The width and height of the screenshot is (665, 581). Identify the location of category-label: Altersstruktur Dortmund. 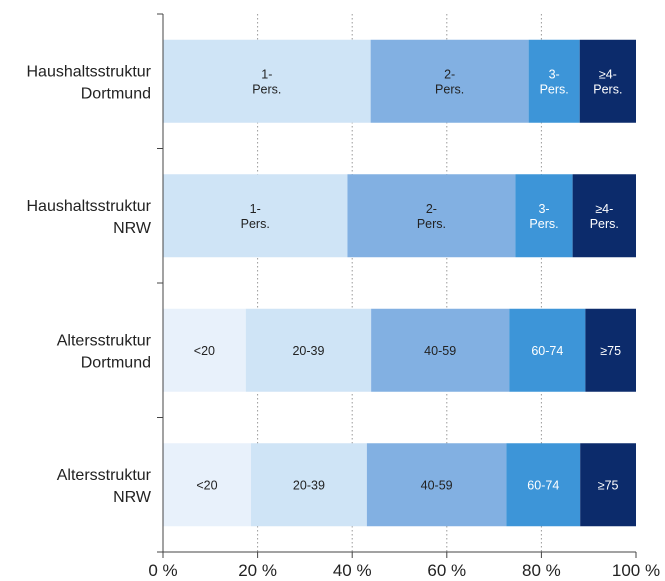
(104, 351).